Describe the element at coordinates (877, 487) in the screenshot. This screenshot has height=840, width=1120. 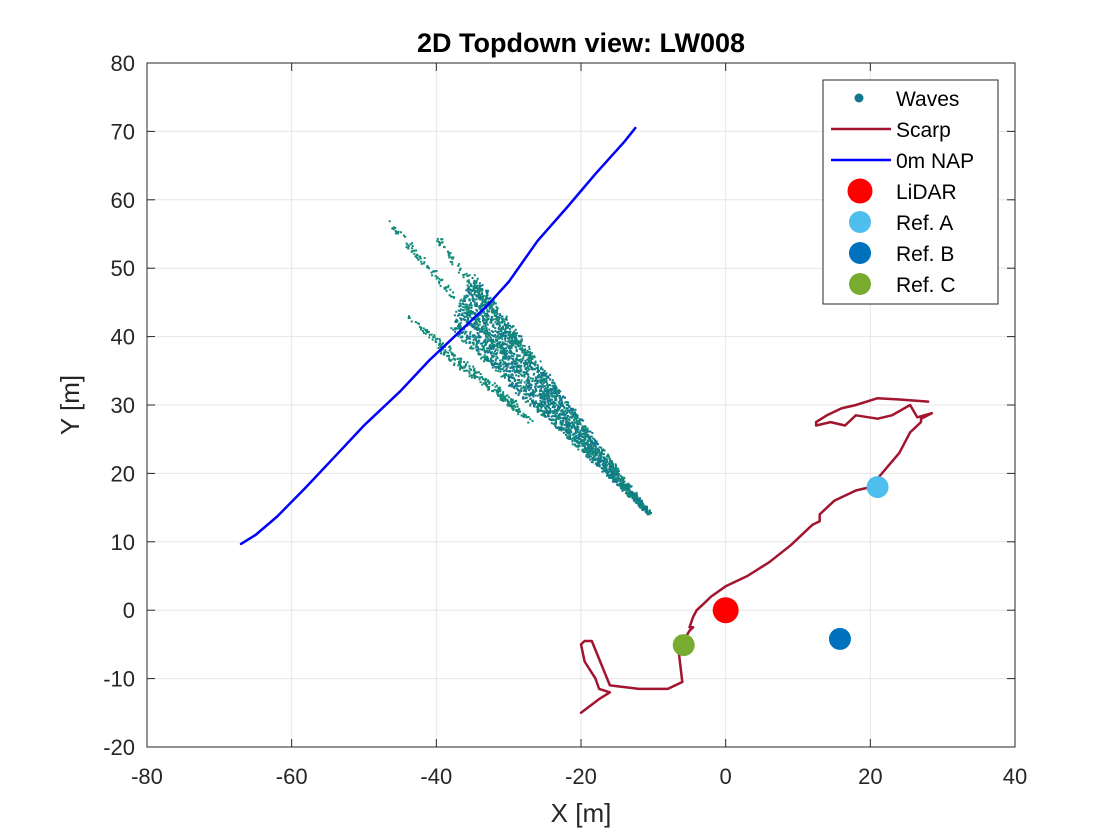
I see `ref-a-marker` at that location.